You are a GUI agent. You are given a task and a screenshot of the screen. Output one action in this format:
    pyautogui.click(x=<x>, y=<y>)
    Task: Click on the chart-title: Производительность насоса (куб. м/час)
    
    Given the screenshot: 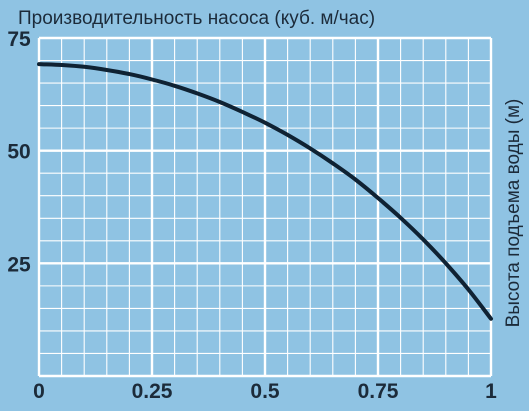 What is the action you would take?
    pyautogui.click(x=196, y=18)
    